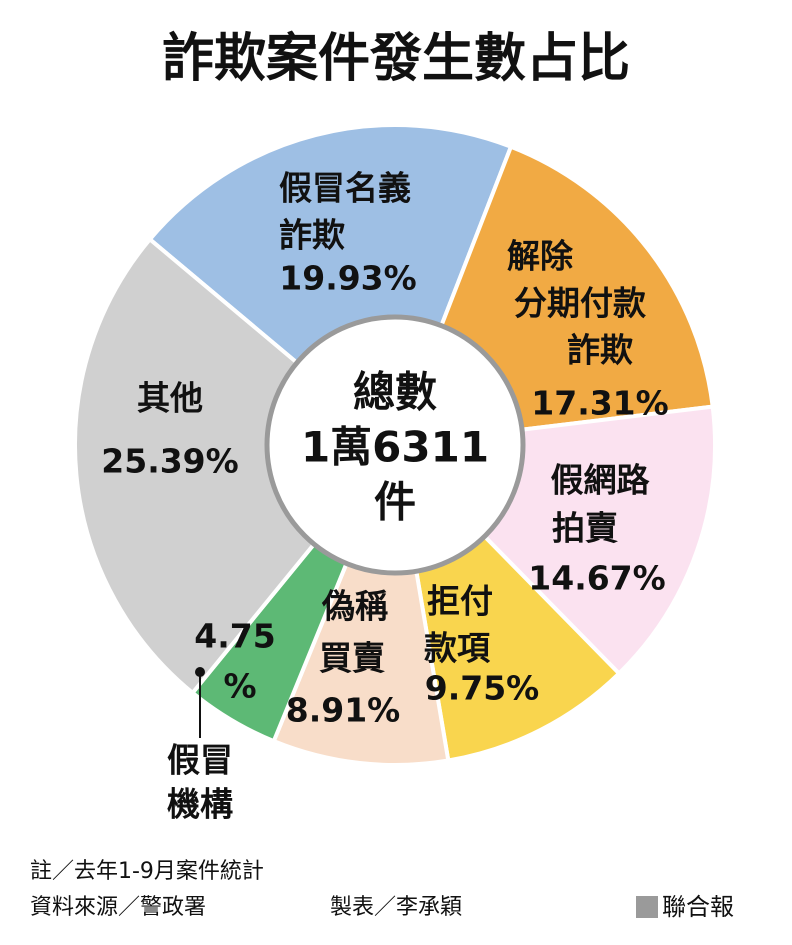 This screenshot has height=945, width=792. Describe the element at coordinates (599, 403) in the screenshot. I see `value-label: 17.31%` at that location.